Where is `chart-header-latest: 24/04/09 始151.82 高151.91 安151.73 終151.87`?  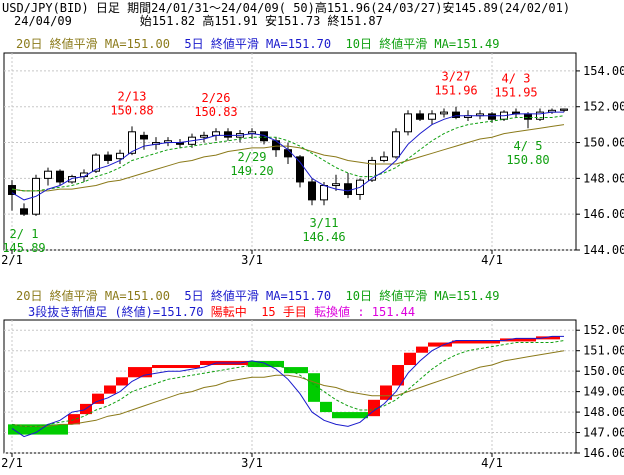
chart-header-latest: 24/04/09 始151.82 高151.91 安151.73 終151.87 is located at coordinates (198, 21).